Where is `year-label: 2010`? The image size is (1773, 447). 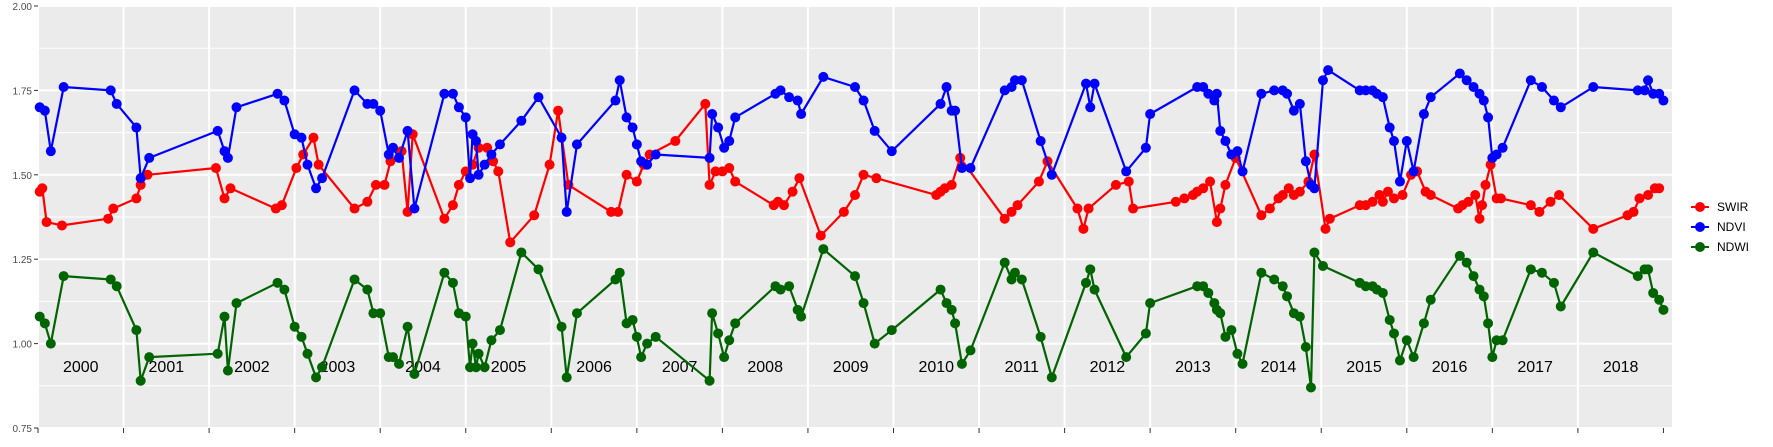
year-label: 2010 is located at coordinates (936, 367).